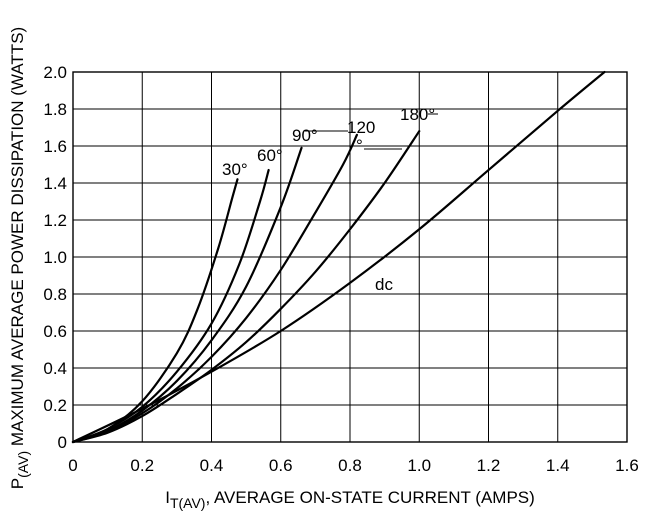 The image size is (652, 517). What do you see at coordinates (55, 331) in the screenshot?
I see `y-tick-label: 0.6` at bounding box center [55, 331].